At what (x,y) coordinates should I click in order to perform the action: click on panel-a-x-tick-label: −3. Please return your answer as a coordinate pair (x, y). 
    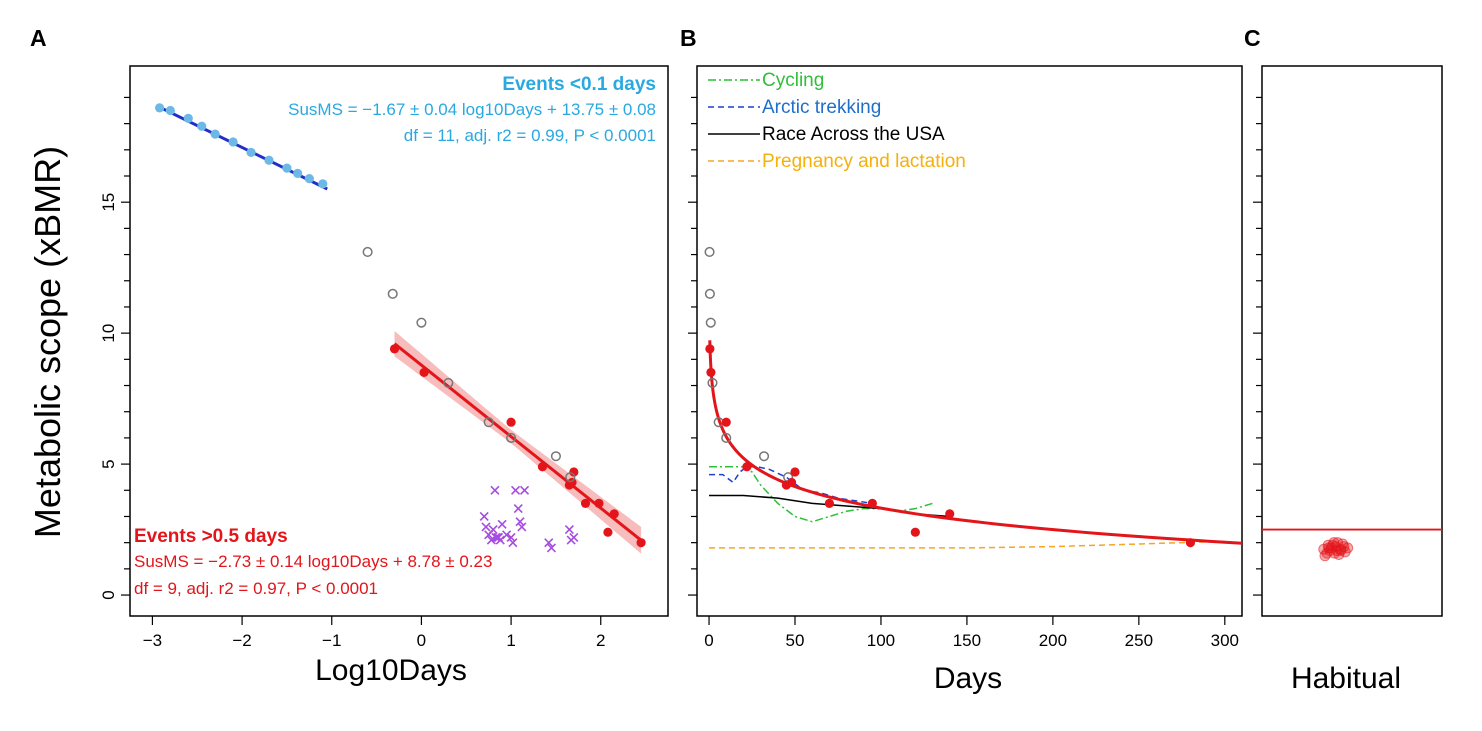
    Looking at the image, I should click on (152, 640).